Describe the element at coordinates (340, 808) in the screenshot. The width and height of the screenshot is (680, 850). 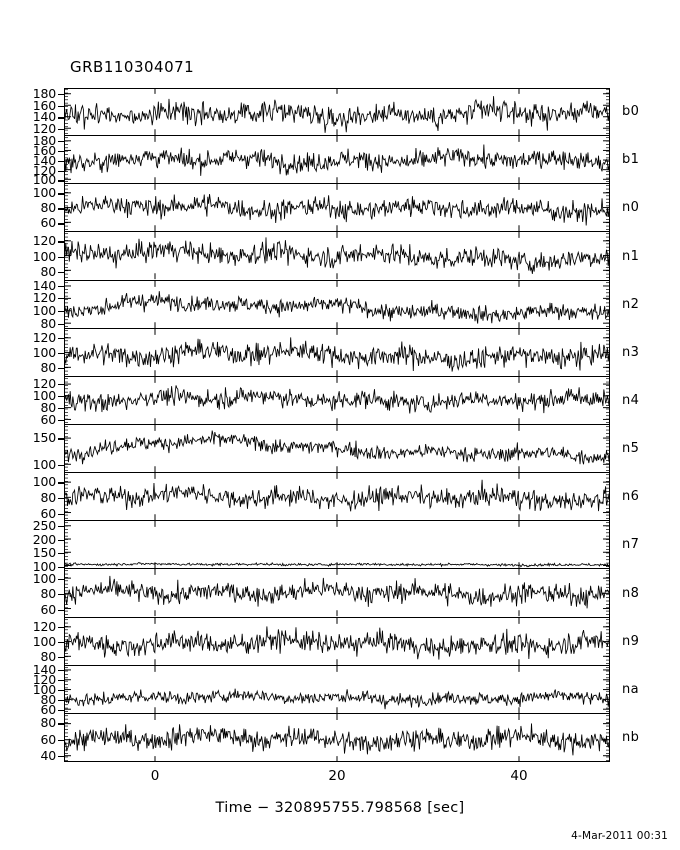
I see `x-axis-title: Time − 320895755.798568 [sec]` at that location.